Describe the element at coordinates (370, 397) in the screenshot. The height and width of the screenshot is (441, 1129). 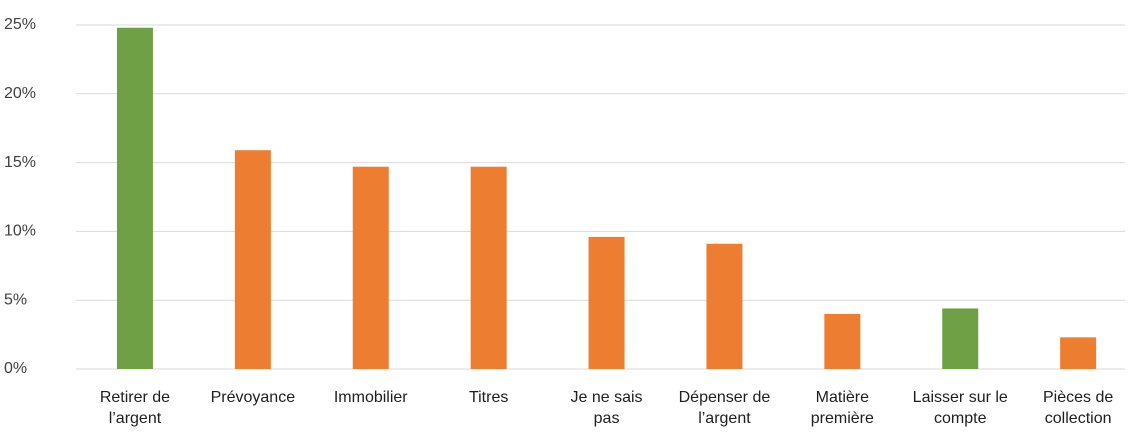
I see `x-tick-label: Immobilier` at that location.